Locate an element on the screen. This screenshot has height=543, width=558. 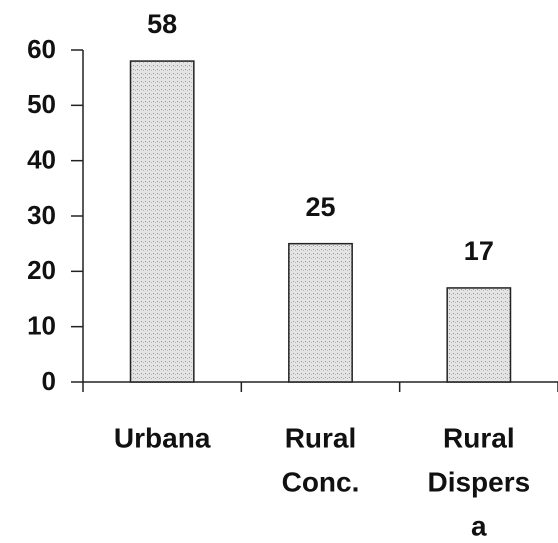
y-tick-label: 30 is located at coordinates (41, 215).